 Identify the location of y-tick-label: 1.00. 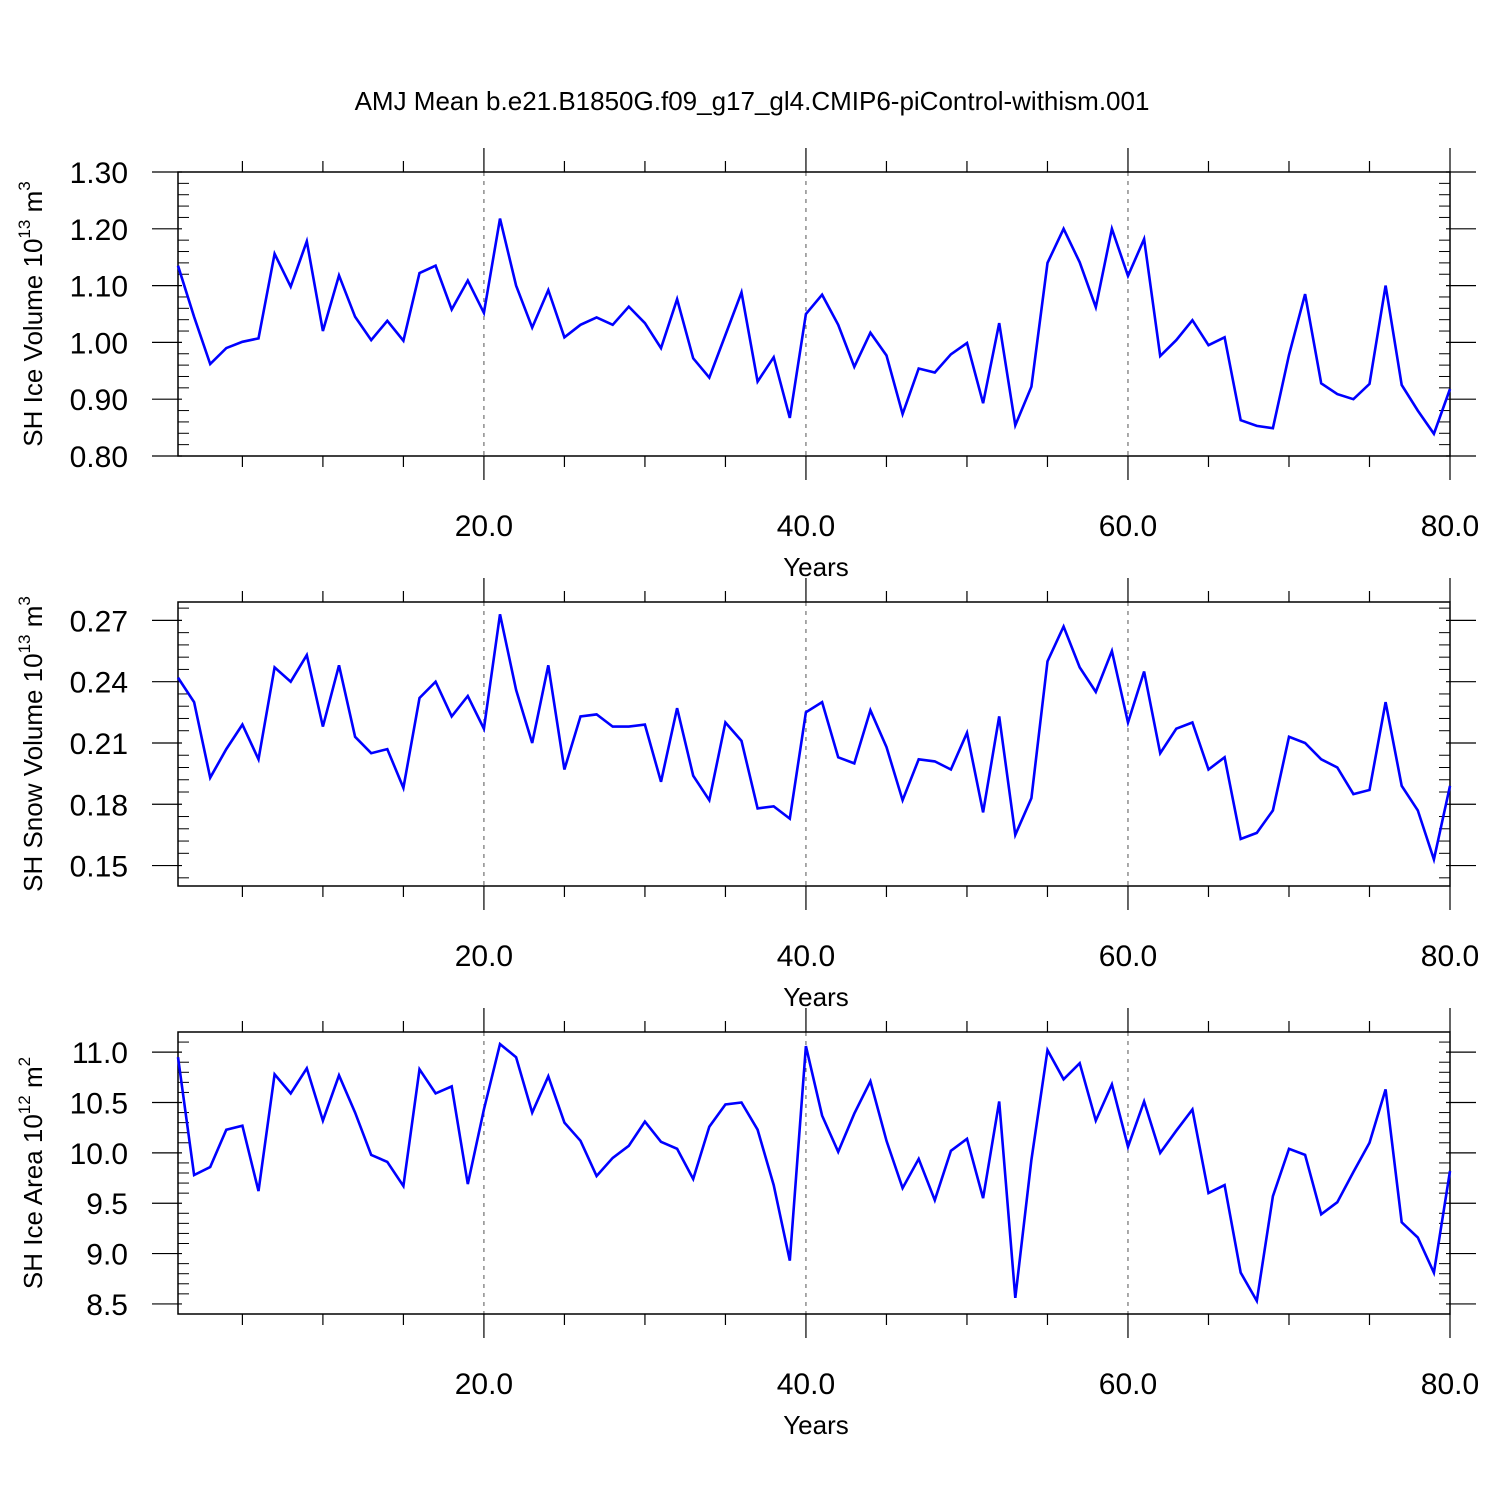
(99, 343).